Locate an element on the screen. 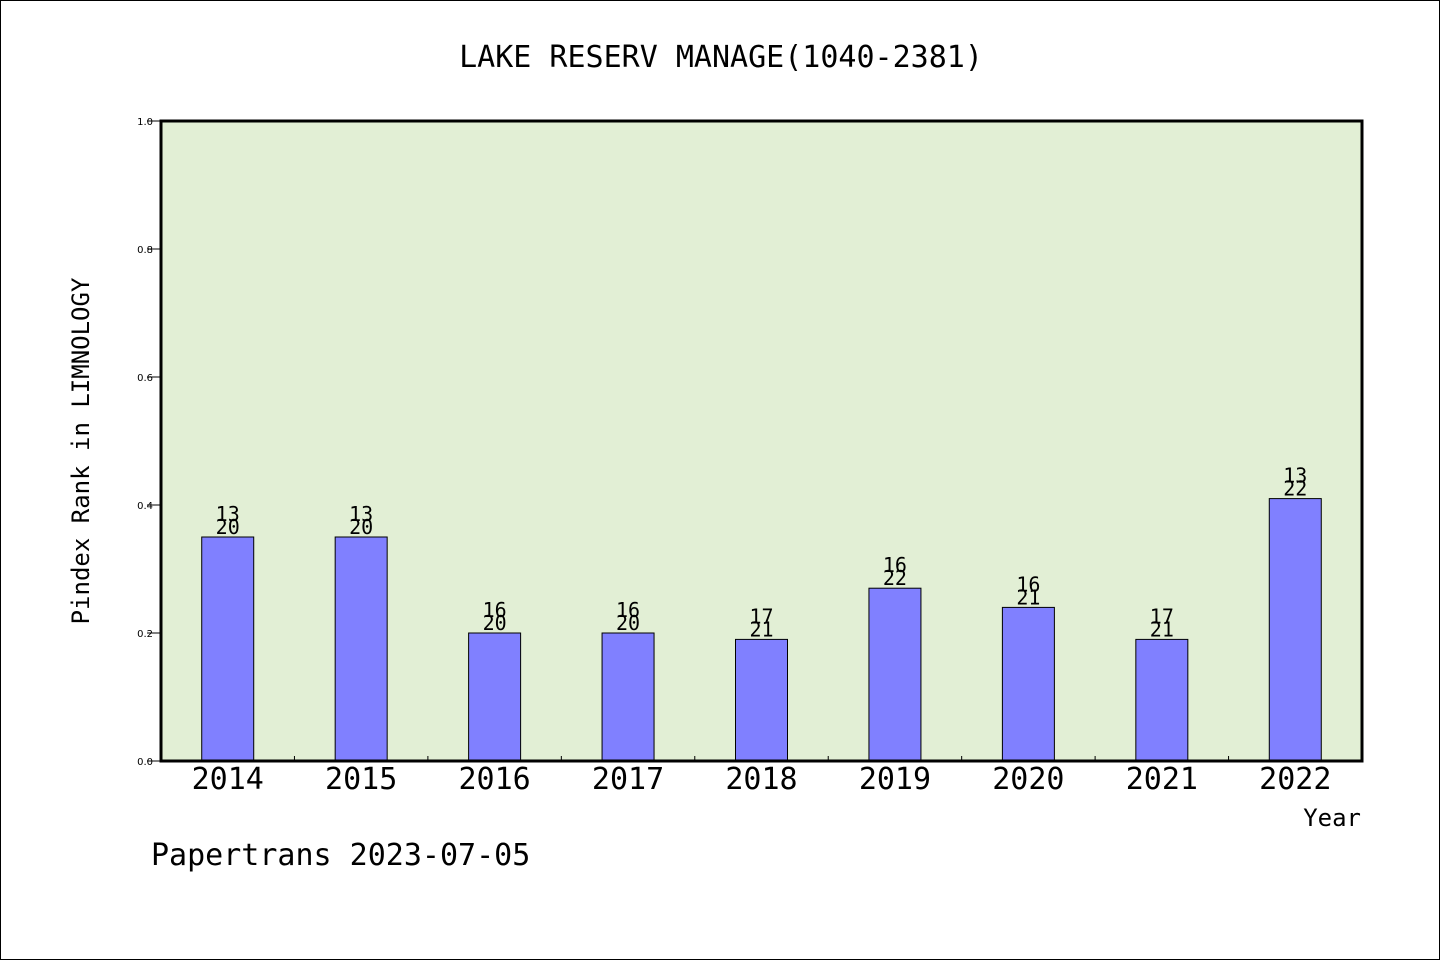 Image resolution: width=1440 pixels, height=961 pixels. bar-2018 is located at coordinates (761, 700).